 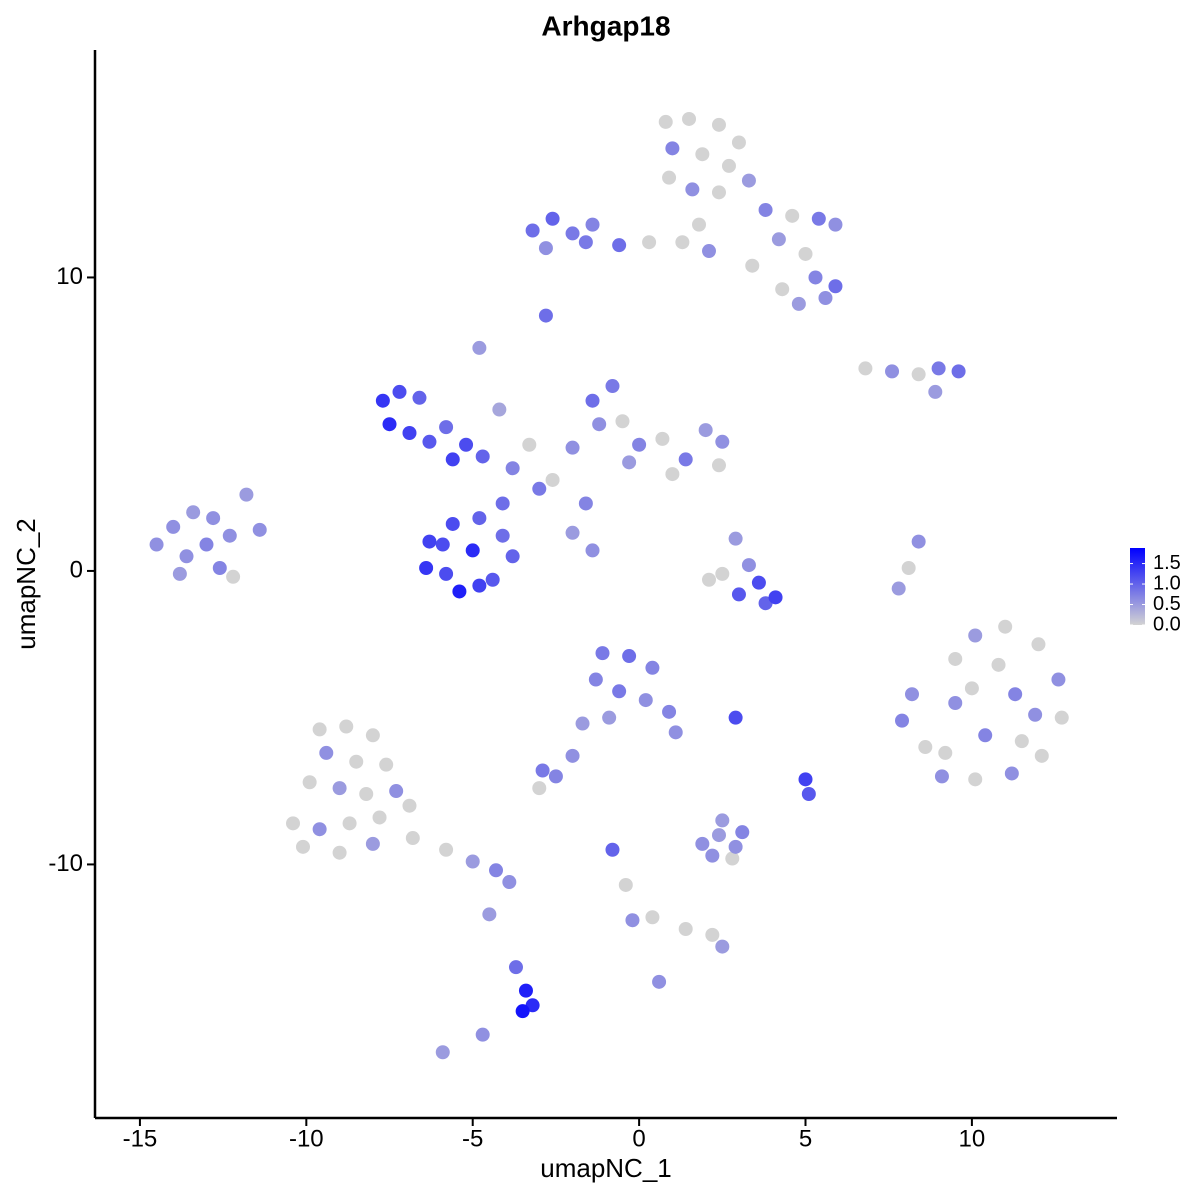 I want to click on colorbar-label: 1.5, so click(x=1167, y=563).